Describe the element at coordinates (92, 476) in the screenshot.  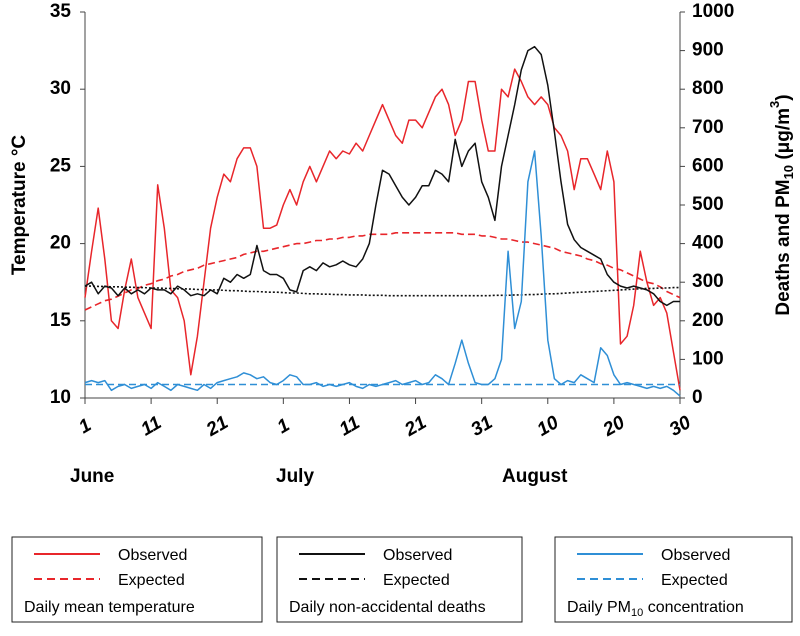
I see `month-label: June` at that location.